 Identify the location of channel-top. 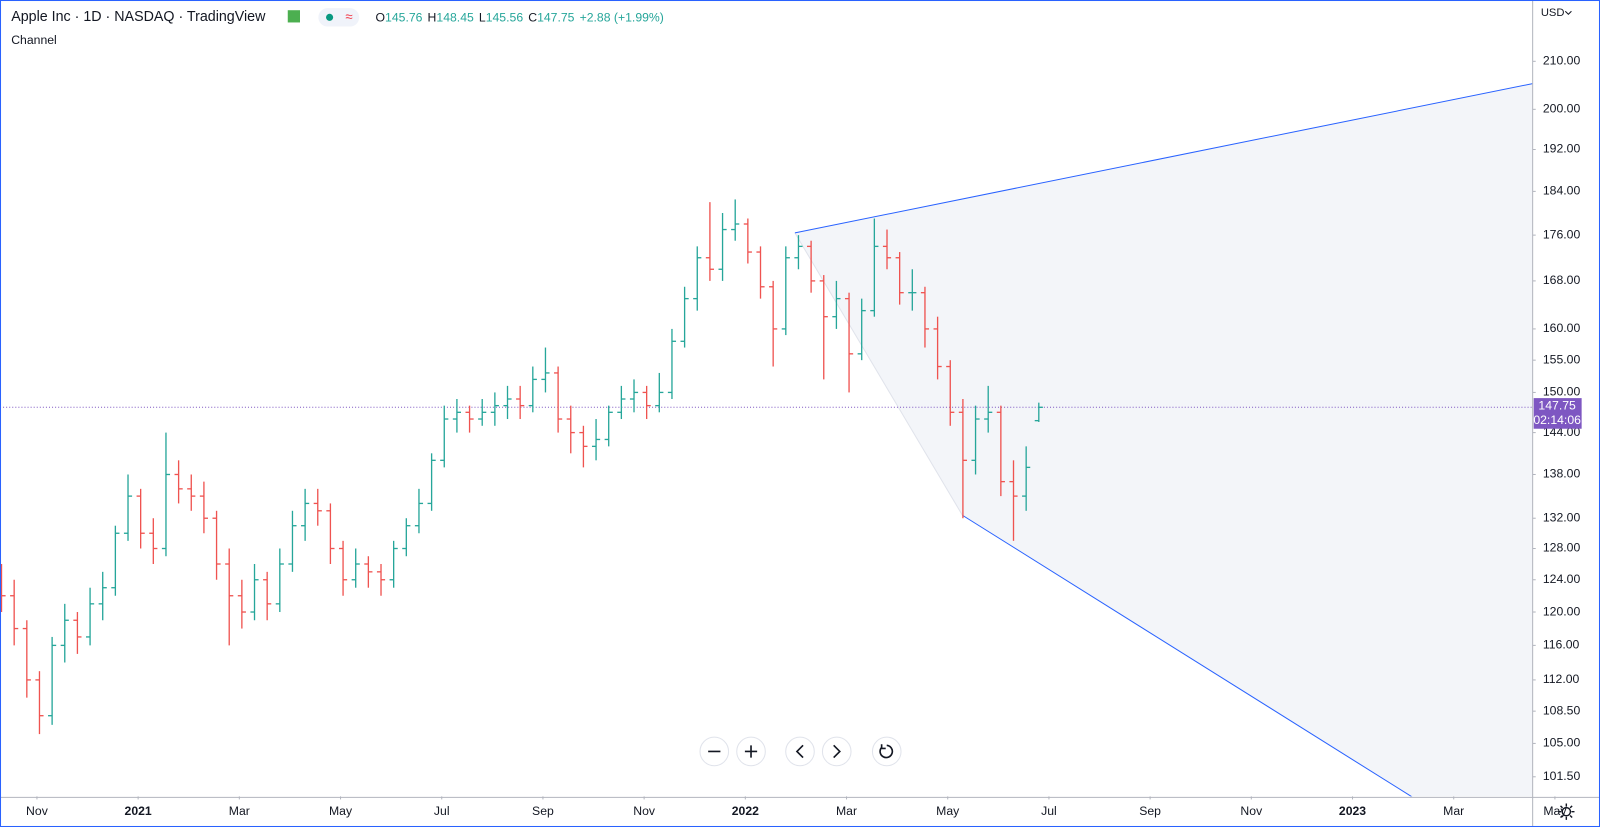
(1163, 158).